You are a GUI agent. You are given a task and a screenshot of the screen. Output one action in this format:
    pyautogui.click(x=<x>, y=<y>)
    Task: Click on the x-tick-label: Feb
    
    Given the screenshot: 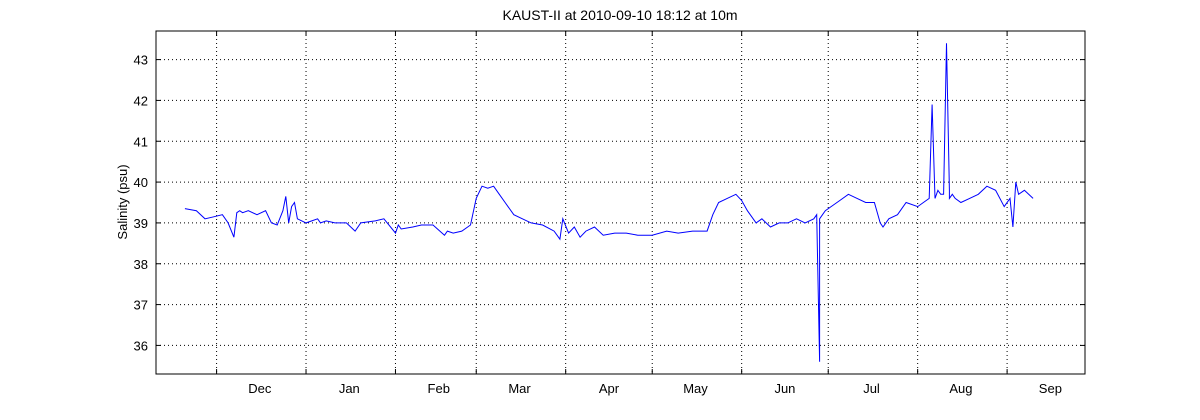 What is the action you would take?
    pyautogui.click(x=439, y=388)
    